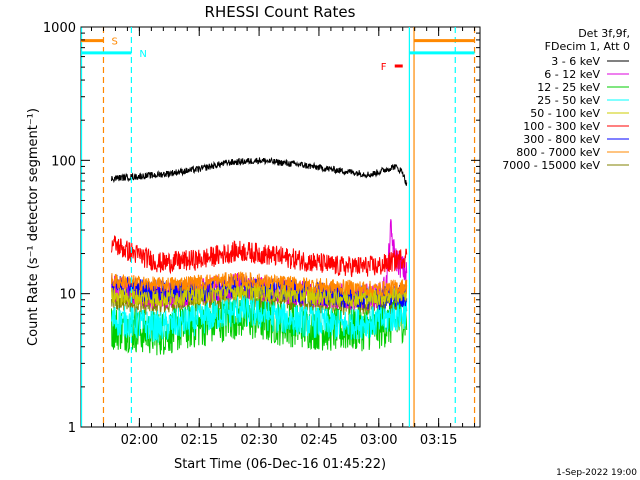 This screenshot has height=480, width=640. Describe the element at coordinates (587, 46) in the screenshot. I see `legend-header-line: FDecim 1, Att 0` at that location.